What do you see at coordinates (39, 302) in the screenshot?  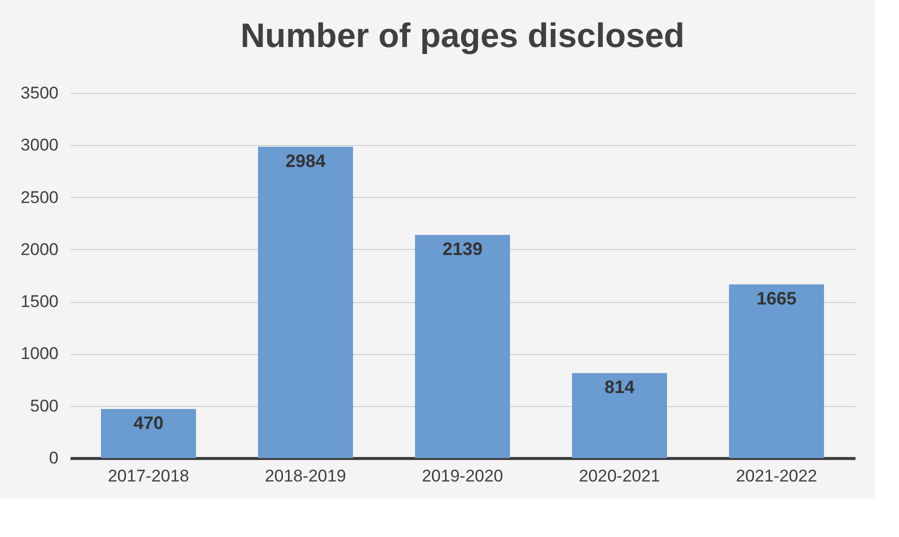 I see `y-tick-label: 1500` at bounding box center [39, 302].